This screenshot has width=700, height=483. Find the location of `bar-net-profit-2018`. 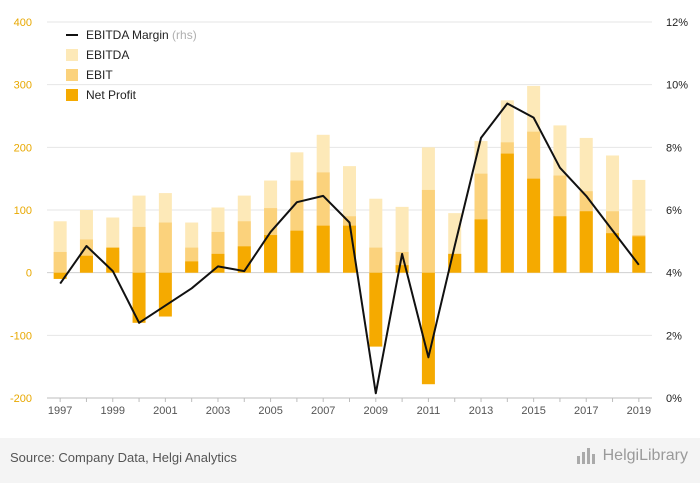

bar-net-profit-2018 is located at coordinates (613, 253).